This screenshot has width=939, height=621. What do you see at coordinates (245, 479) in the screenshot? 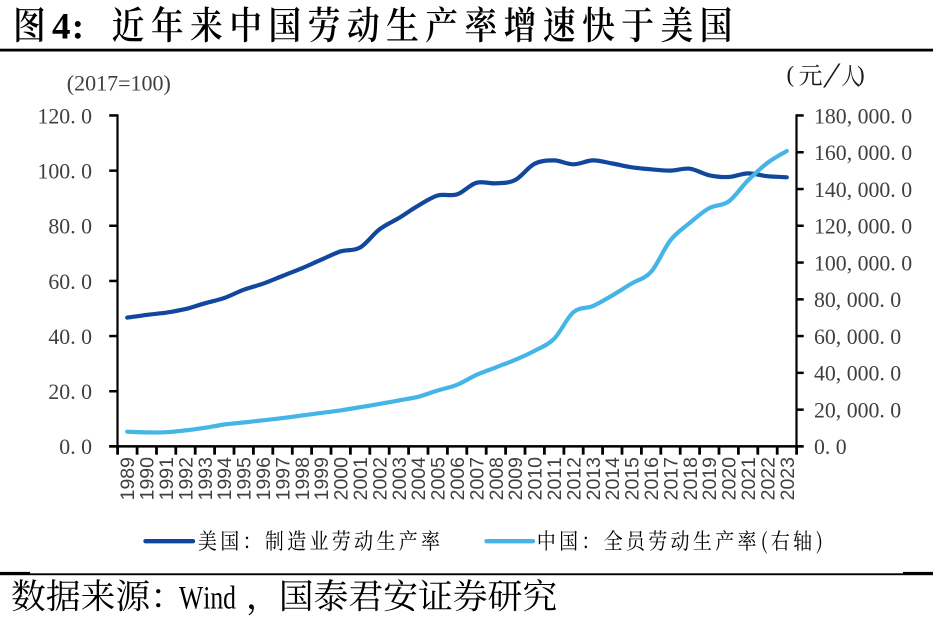
I see `svg-text: 1995` at bounding box center [245, 479].